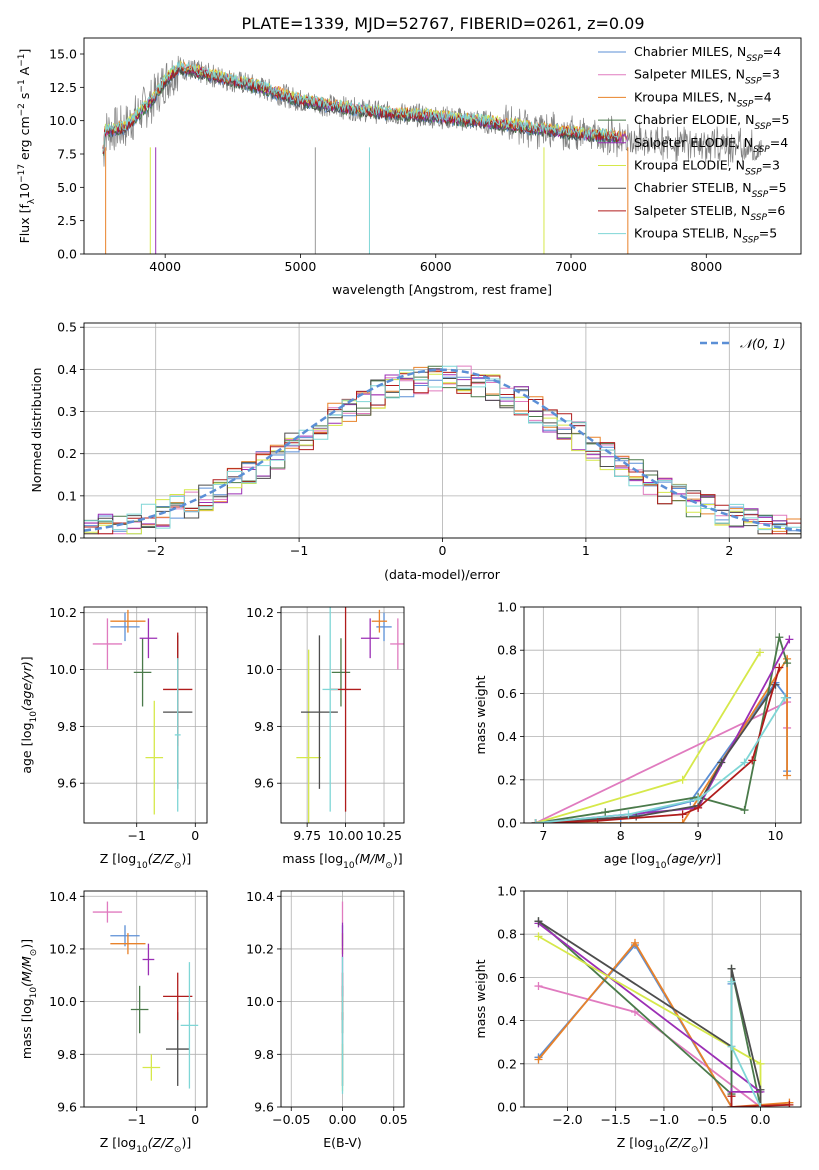 The image size is (819, 1170). Describe the element at coordinates (301, 266) in the screenshot. I see `x-tick-label: 5000` at that location.